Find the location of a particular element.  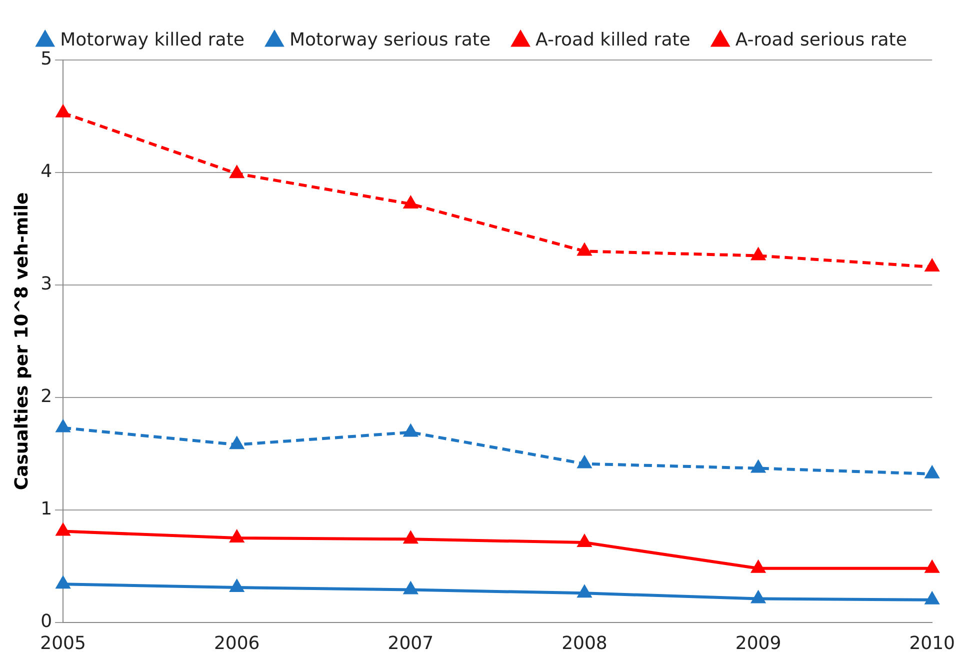

y-tick-label: 4 is located at coordinates (46, 171).